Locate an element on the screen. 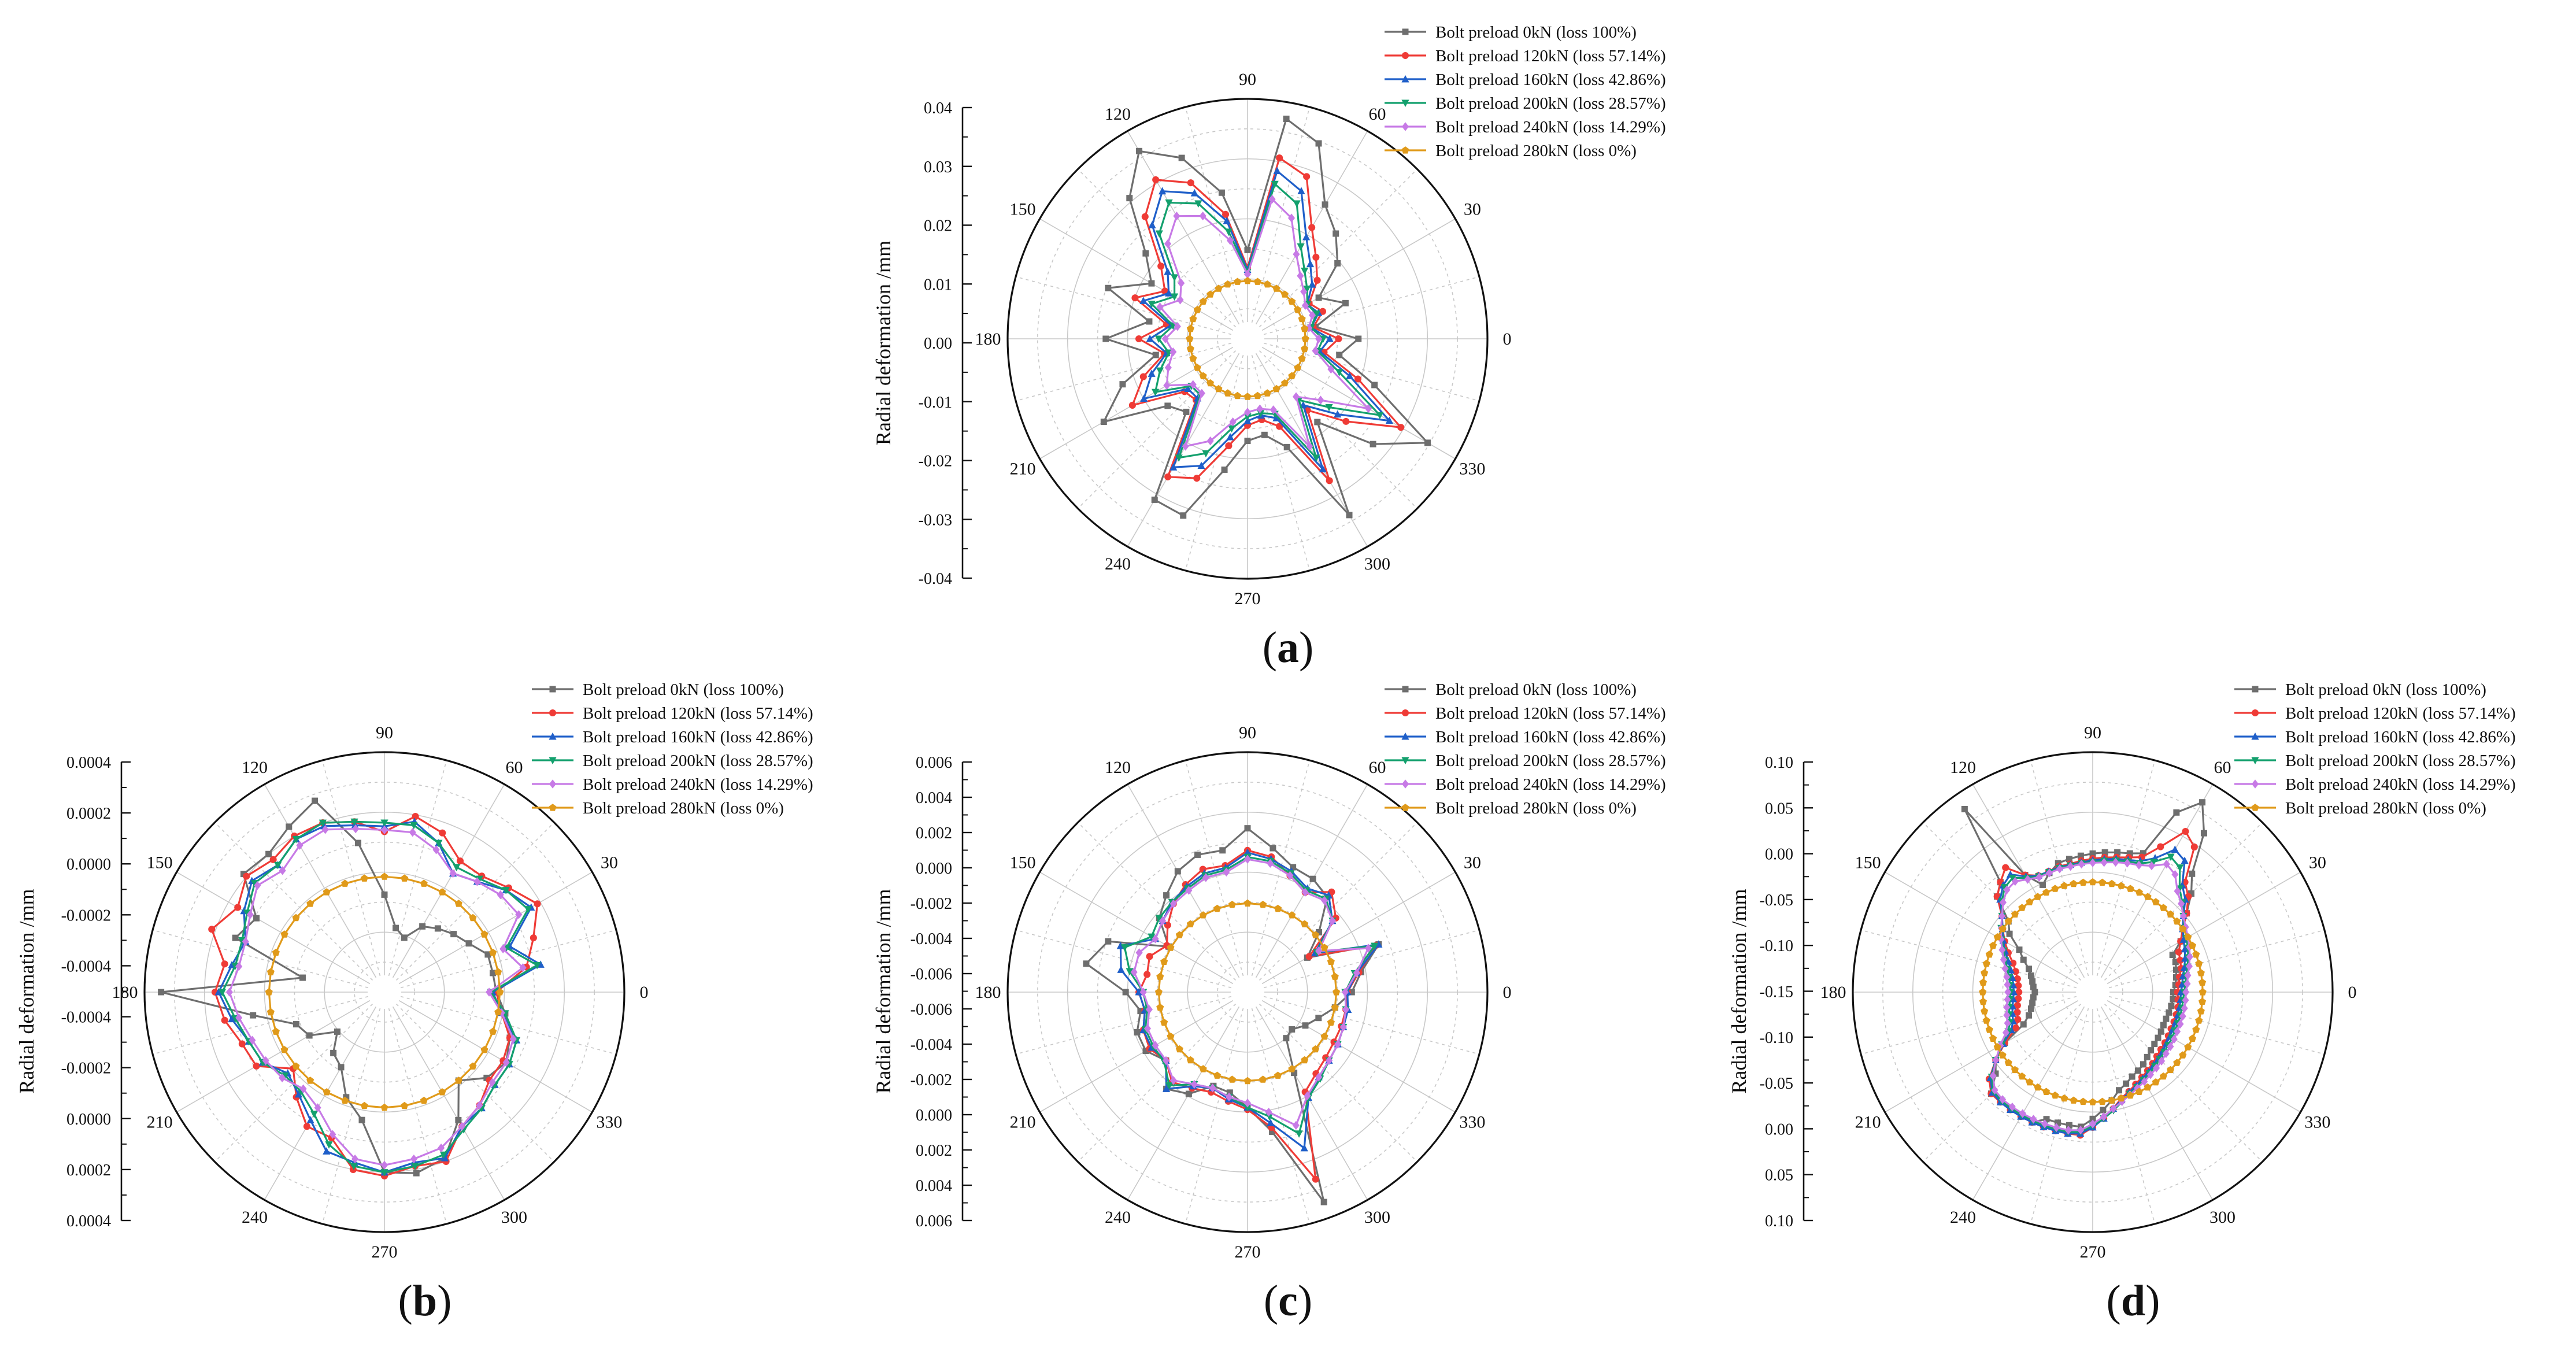 The image size is (2576, 1350). legend-item: Bolt preload 200kN (loss 28.57%) is located at coordinates (1525, 761).